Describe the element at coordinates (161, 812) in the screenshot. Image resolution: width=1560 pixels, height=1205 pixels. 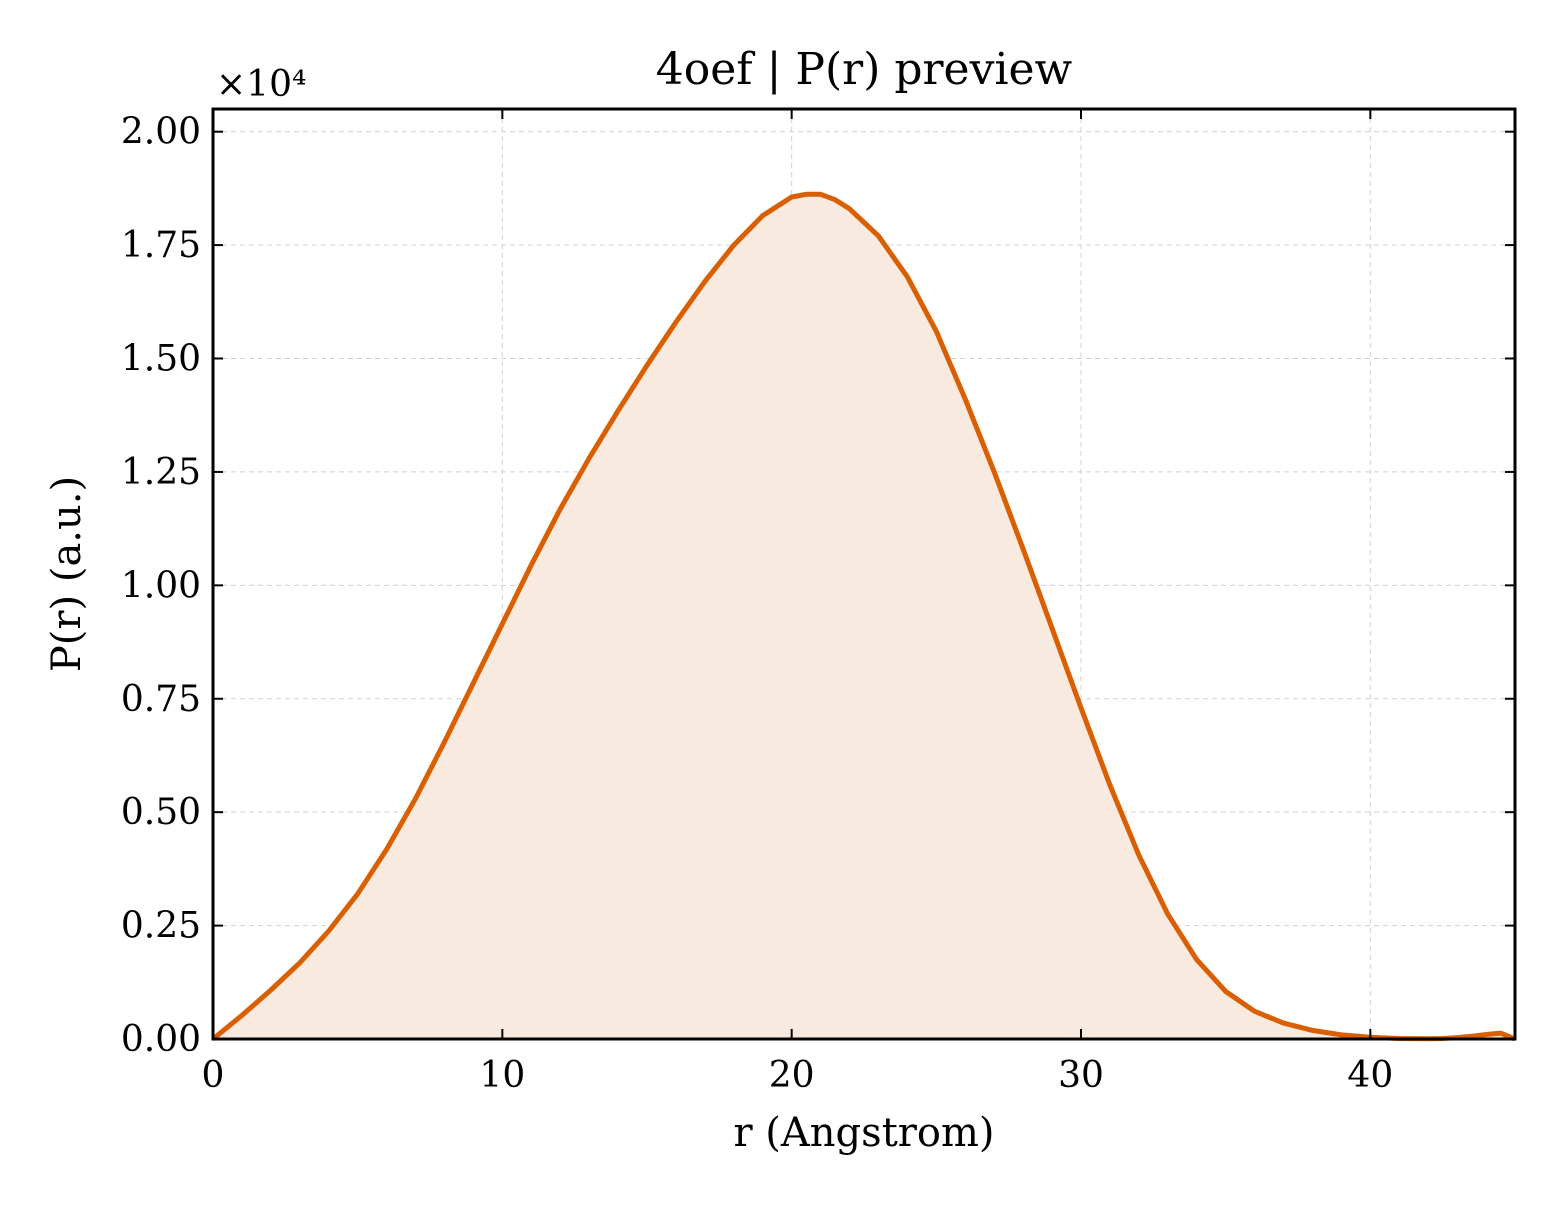
I see `y-tick-label: 0.50` at that location.